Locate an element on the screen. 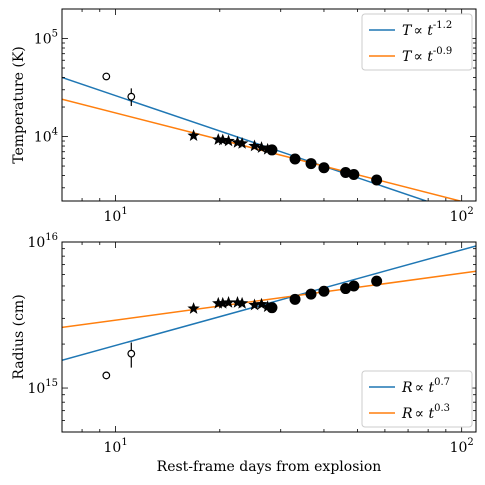 This screenshot has height=485, width=485. y-tick-label-1: 10¹⁶ is located at coordinates (42, 241).